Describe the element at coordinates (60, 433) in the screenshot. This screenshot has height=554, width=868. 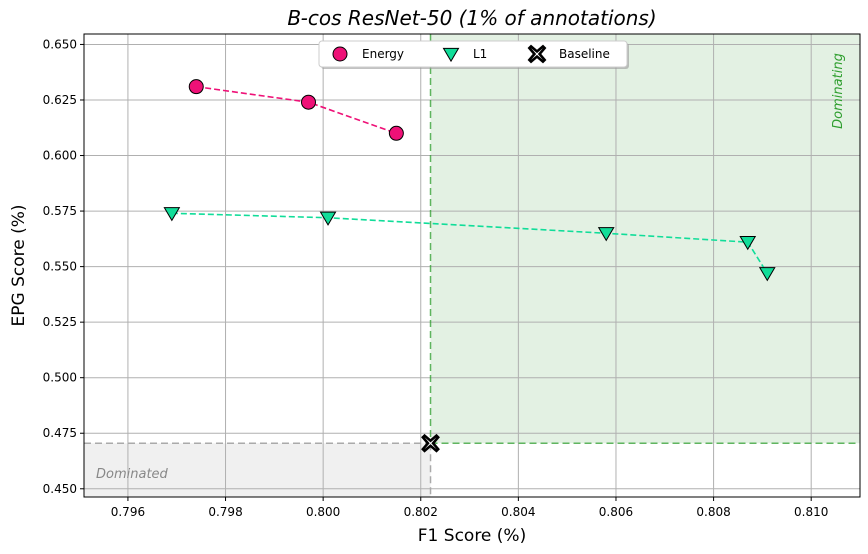
I see `y-tick-label-1: 0.475` at that location.